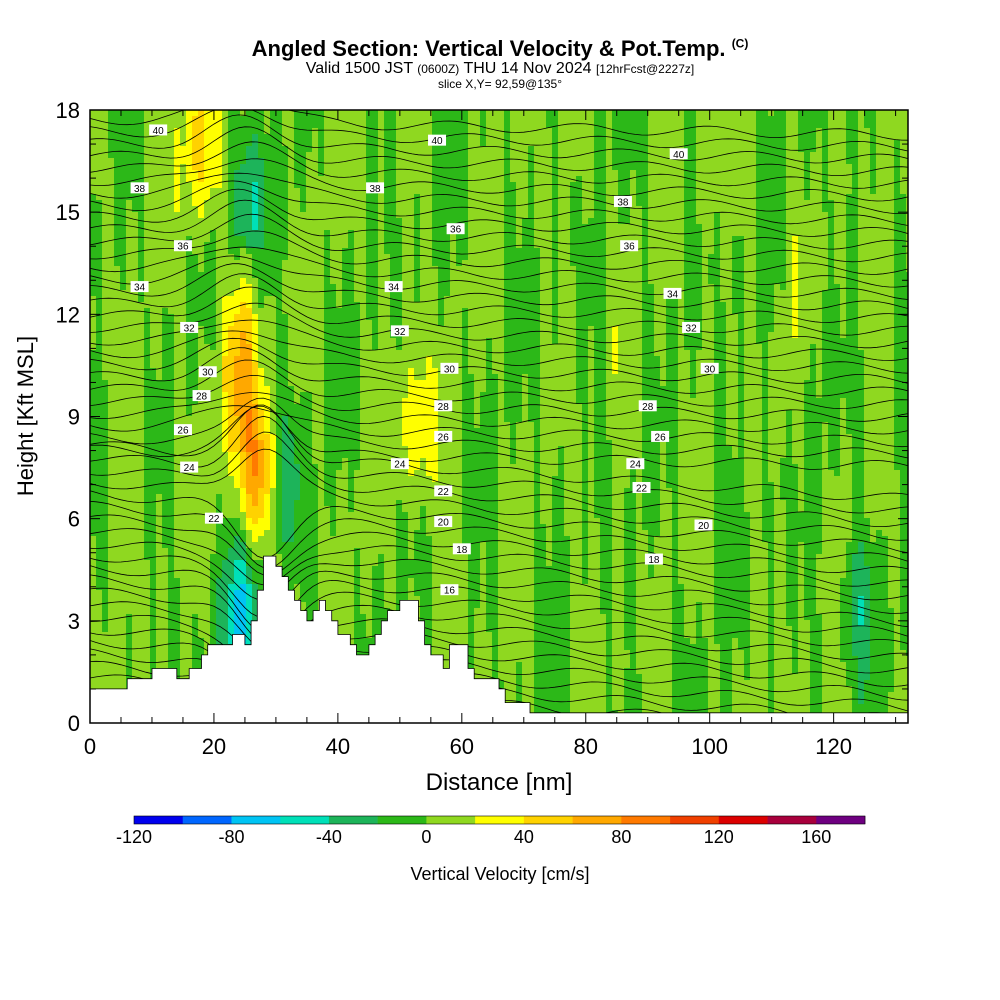 Image resolution: width=1000 pixels, height=1000 pixels. I want to click on colorbar-tick-label: 40, so click(524, 837).